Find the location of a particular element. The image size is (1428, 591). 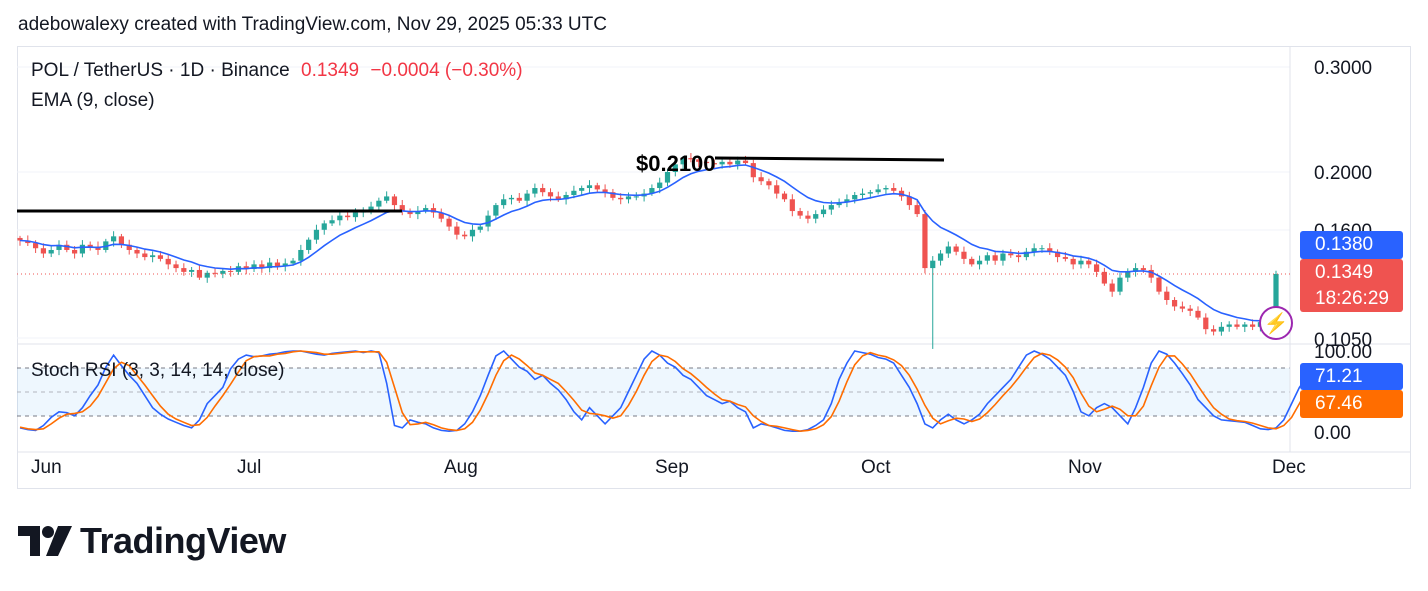

stoch-d-line is located at coordinates (667, 391).